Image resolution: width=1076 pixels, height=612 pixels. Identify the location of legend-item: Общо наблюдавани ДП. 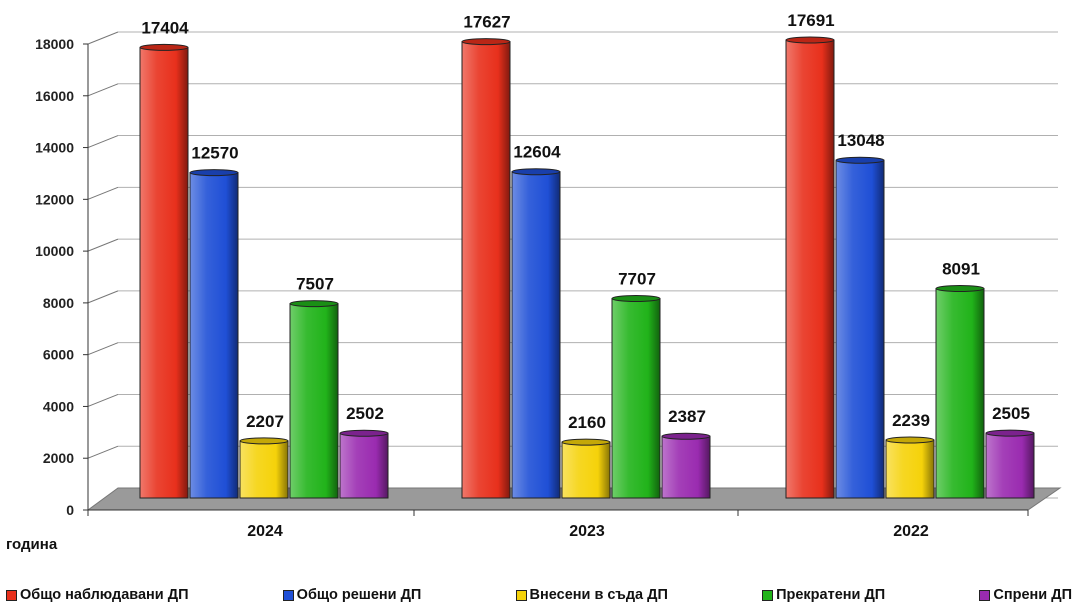
(97, 595).